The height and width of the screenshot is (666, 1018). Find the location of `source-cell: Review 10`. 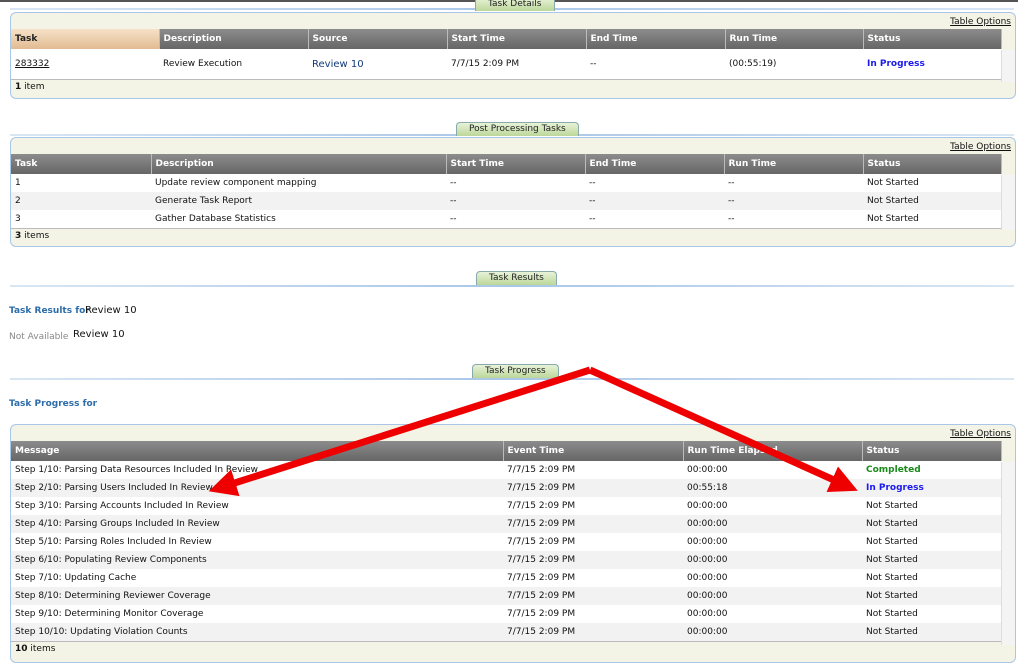

source-cell: Review 10 is located at coordinates (338, 64).